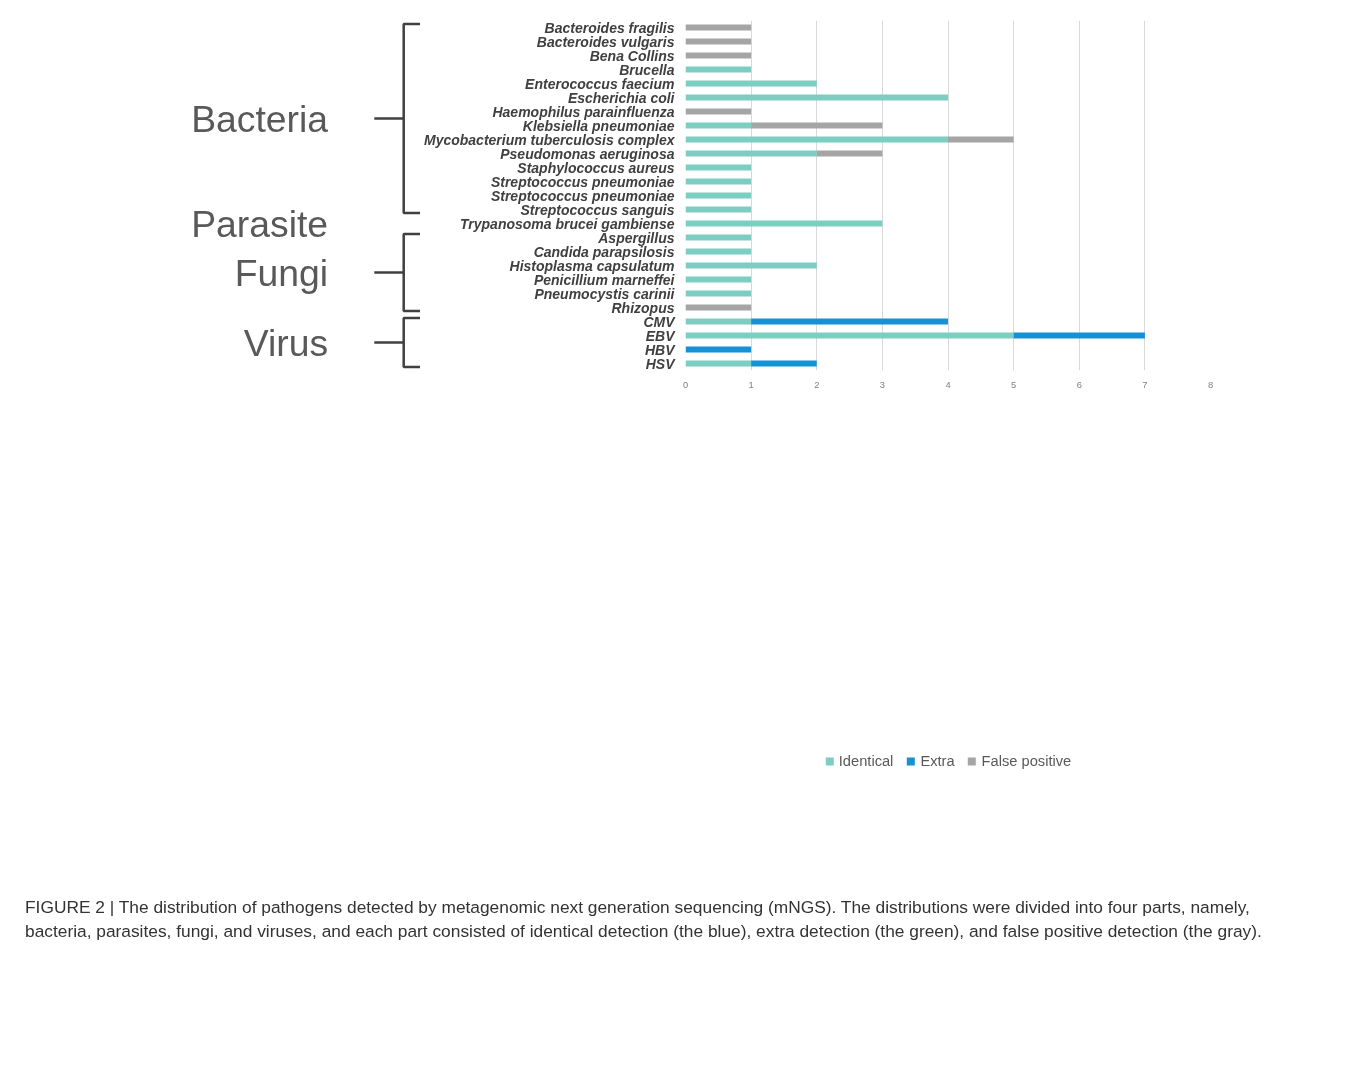 This screenshot has width=1355, height=1089. What do you see at coordinates (260, 223) in the screenshot?
I see `text: Parasite` at bounding box center [260, 223].